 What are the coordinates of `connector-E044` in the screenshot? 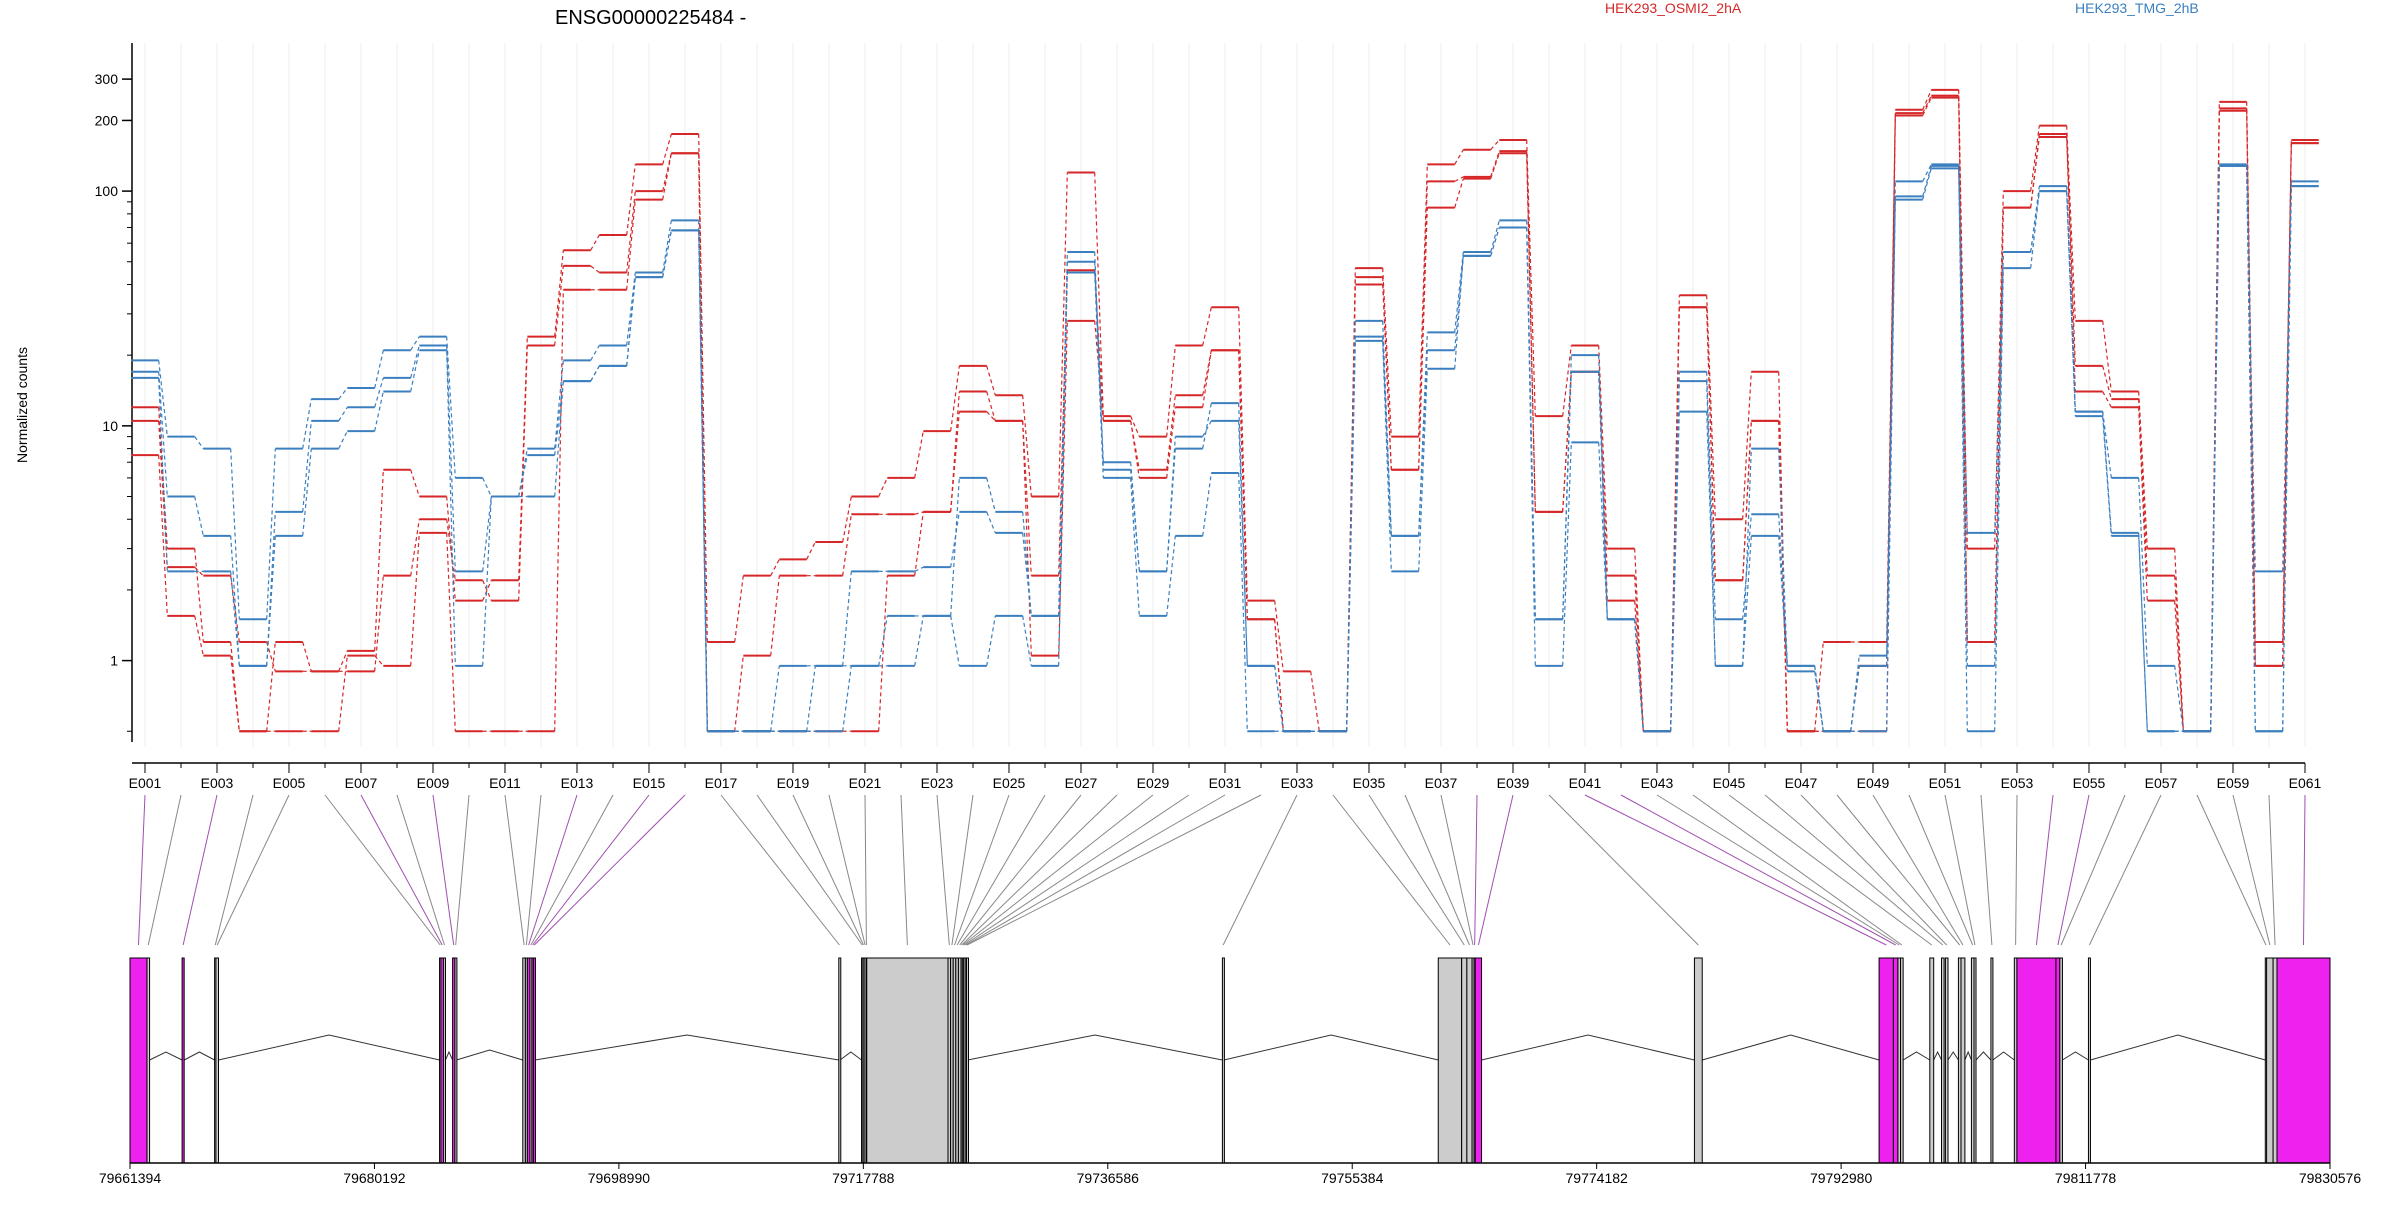 It's located at (1797, 870).